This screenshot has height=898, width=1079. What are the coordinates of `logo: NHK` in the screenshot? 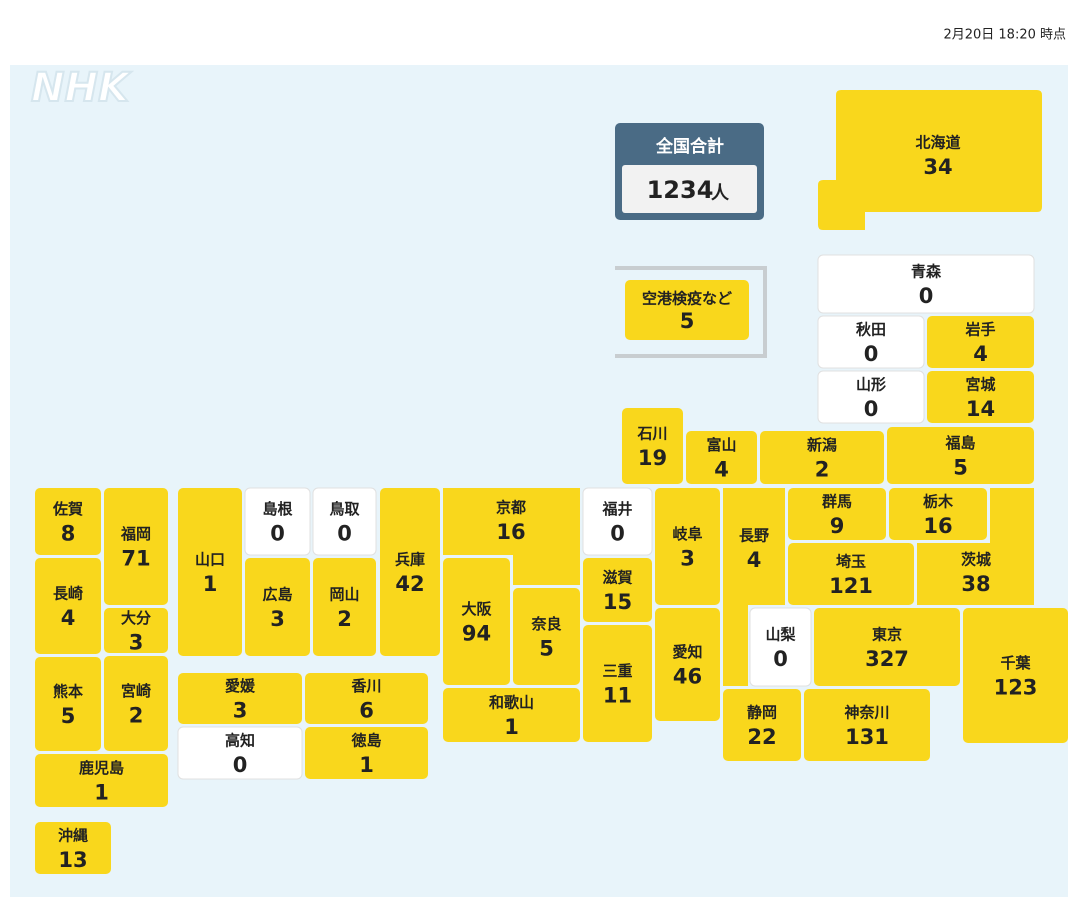 It's located at (81, 88).